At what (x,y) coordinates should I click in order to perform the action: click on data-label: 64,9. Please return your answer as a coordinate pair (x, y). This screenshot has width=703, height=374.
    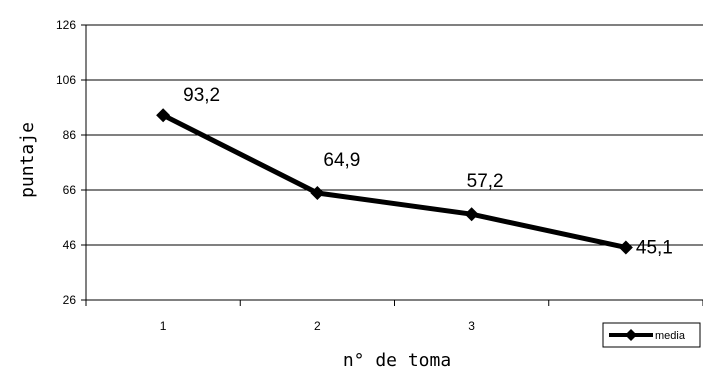
    Looking at the image, I should click on (341, 160).